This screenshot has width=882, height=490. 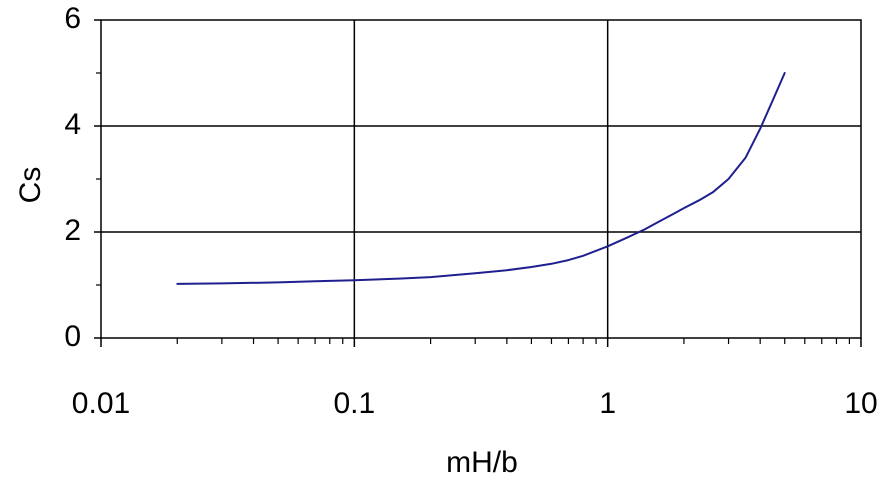 What do you see at coordinates (354, 403) in the screenshot?
I see `x-tick-label: 0.1` at bounding box center [354, 403].